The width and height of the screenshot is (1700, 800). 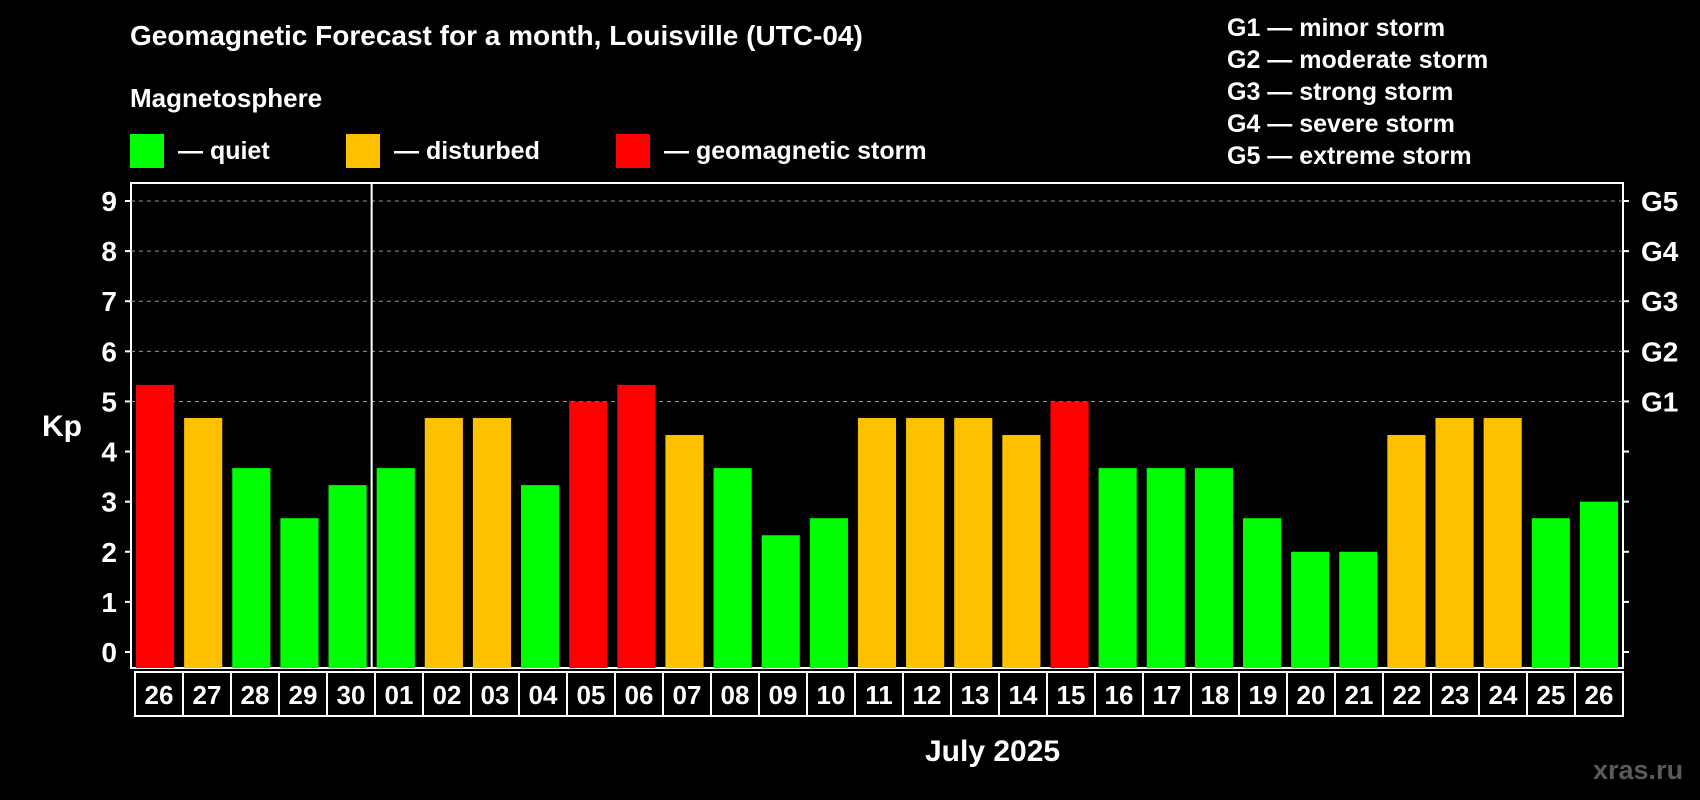 What do you see at coordinates (1659, 401) in the screenshot?
I see `right-axis-label-g1: G1` at bounding box center [1659, 401].